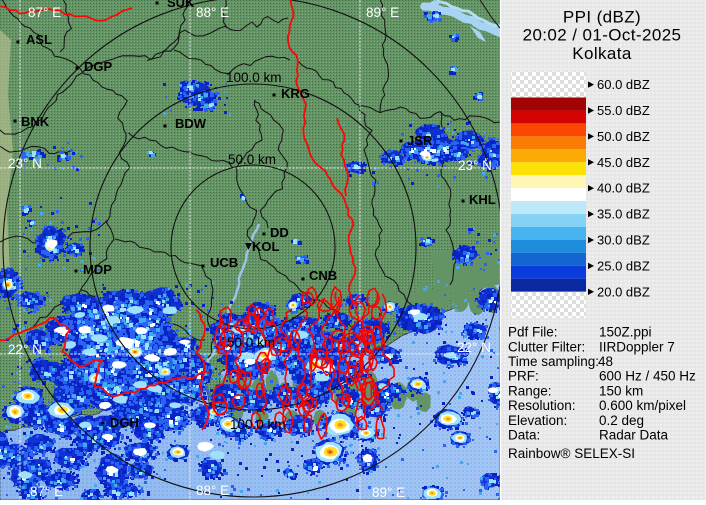 The width and height of the screenshot is (706, 505). I want to click on svg-text: 0.2 deg, so click(621, 420).